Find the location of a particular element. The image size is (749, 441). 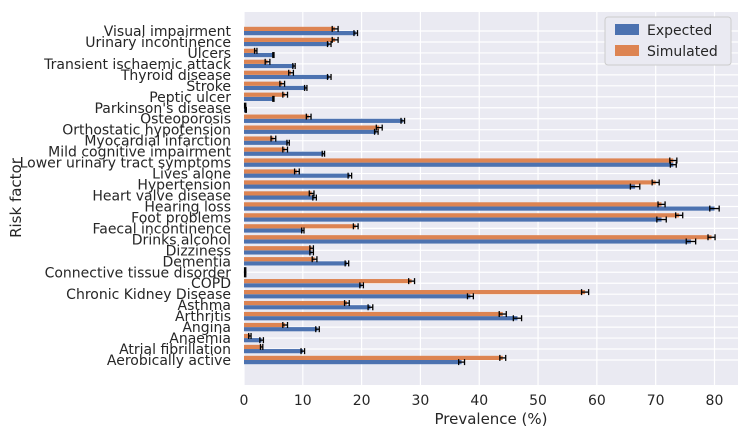

x-tick-label: 80 is located at coordinates (715, 401).